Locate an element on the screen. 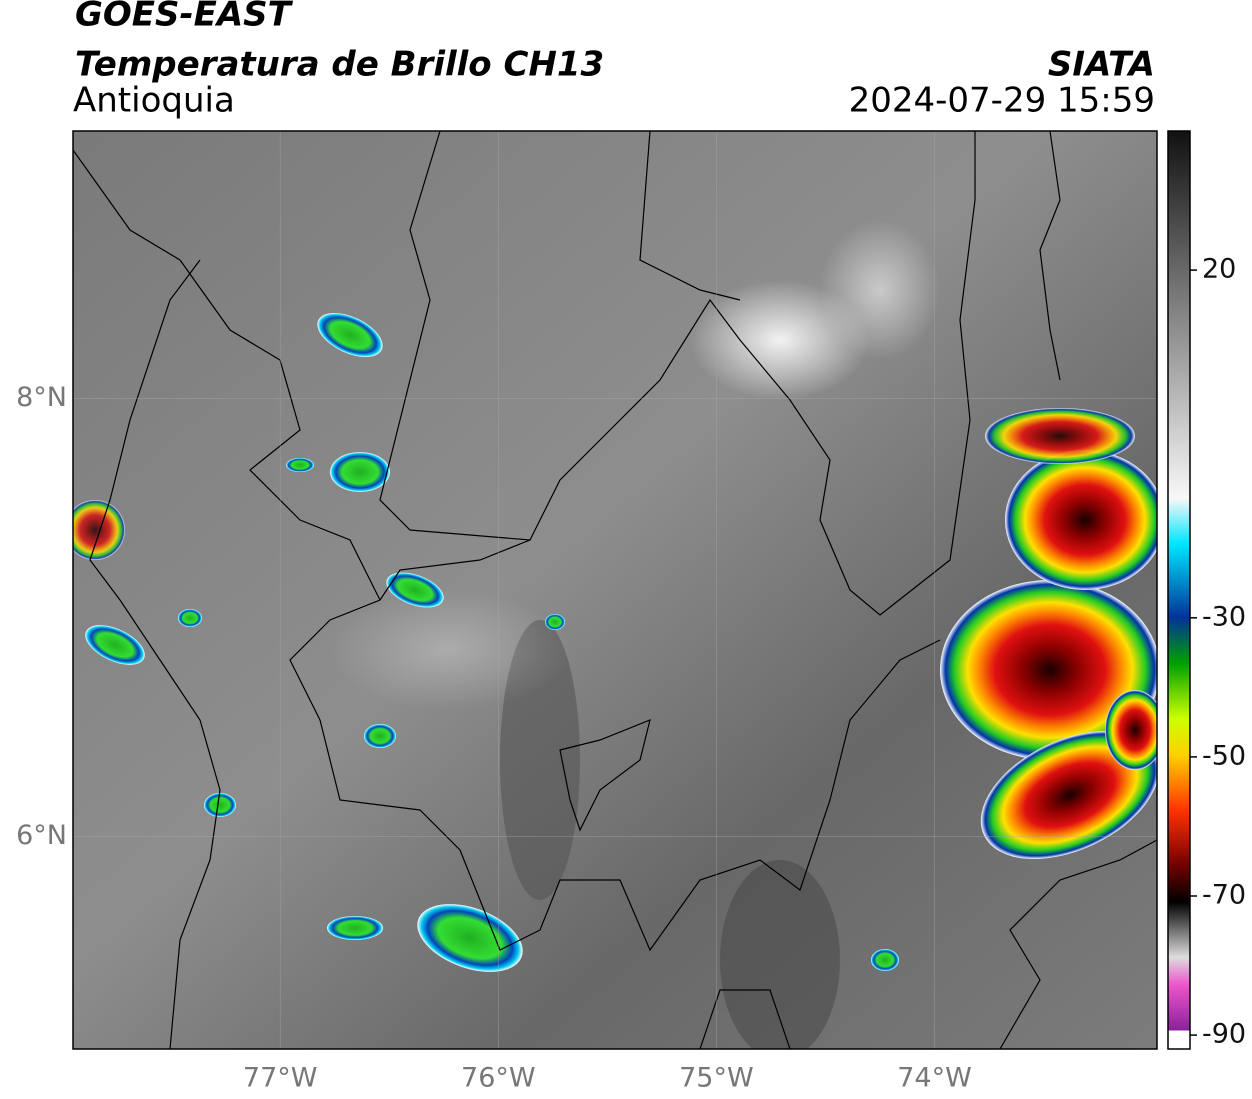 The height and width of the screenshot is (1099, 1252). source: SIATA is located at coordinates (1101, 65).